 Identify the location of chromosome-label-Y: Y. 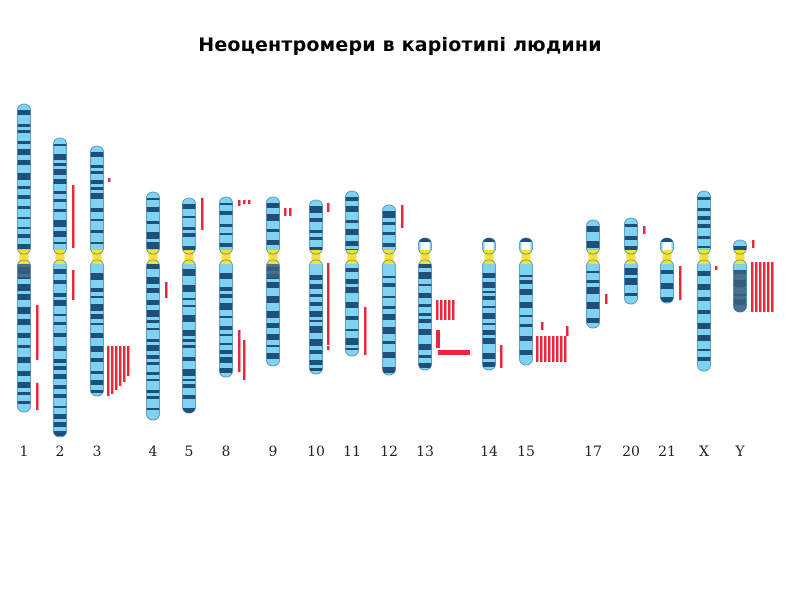
(739, 452).